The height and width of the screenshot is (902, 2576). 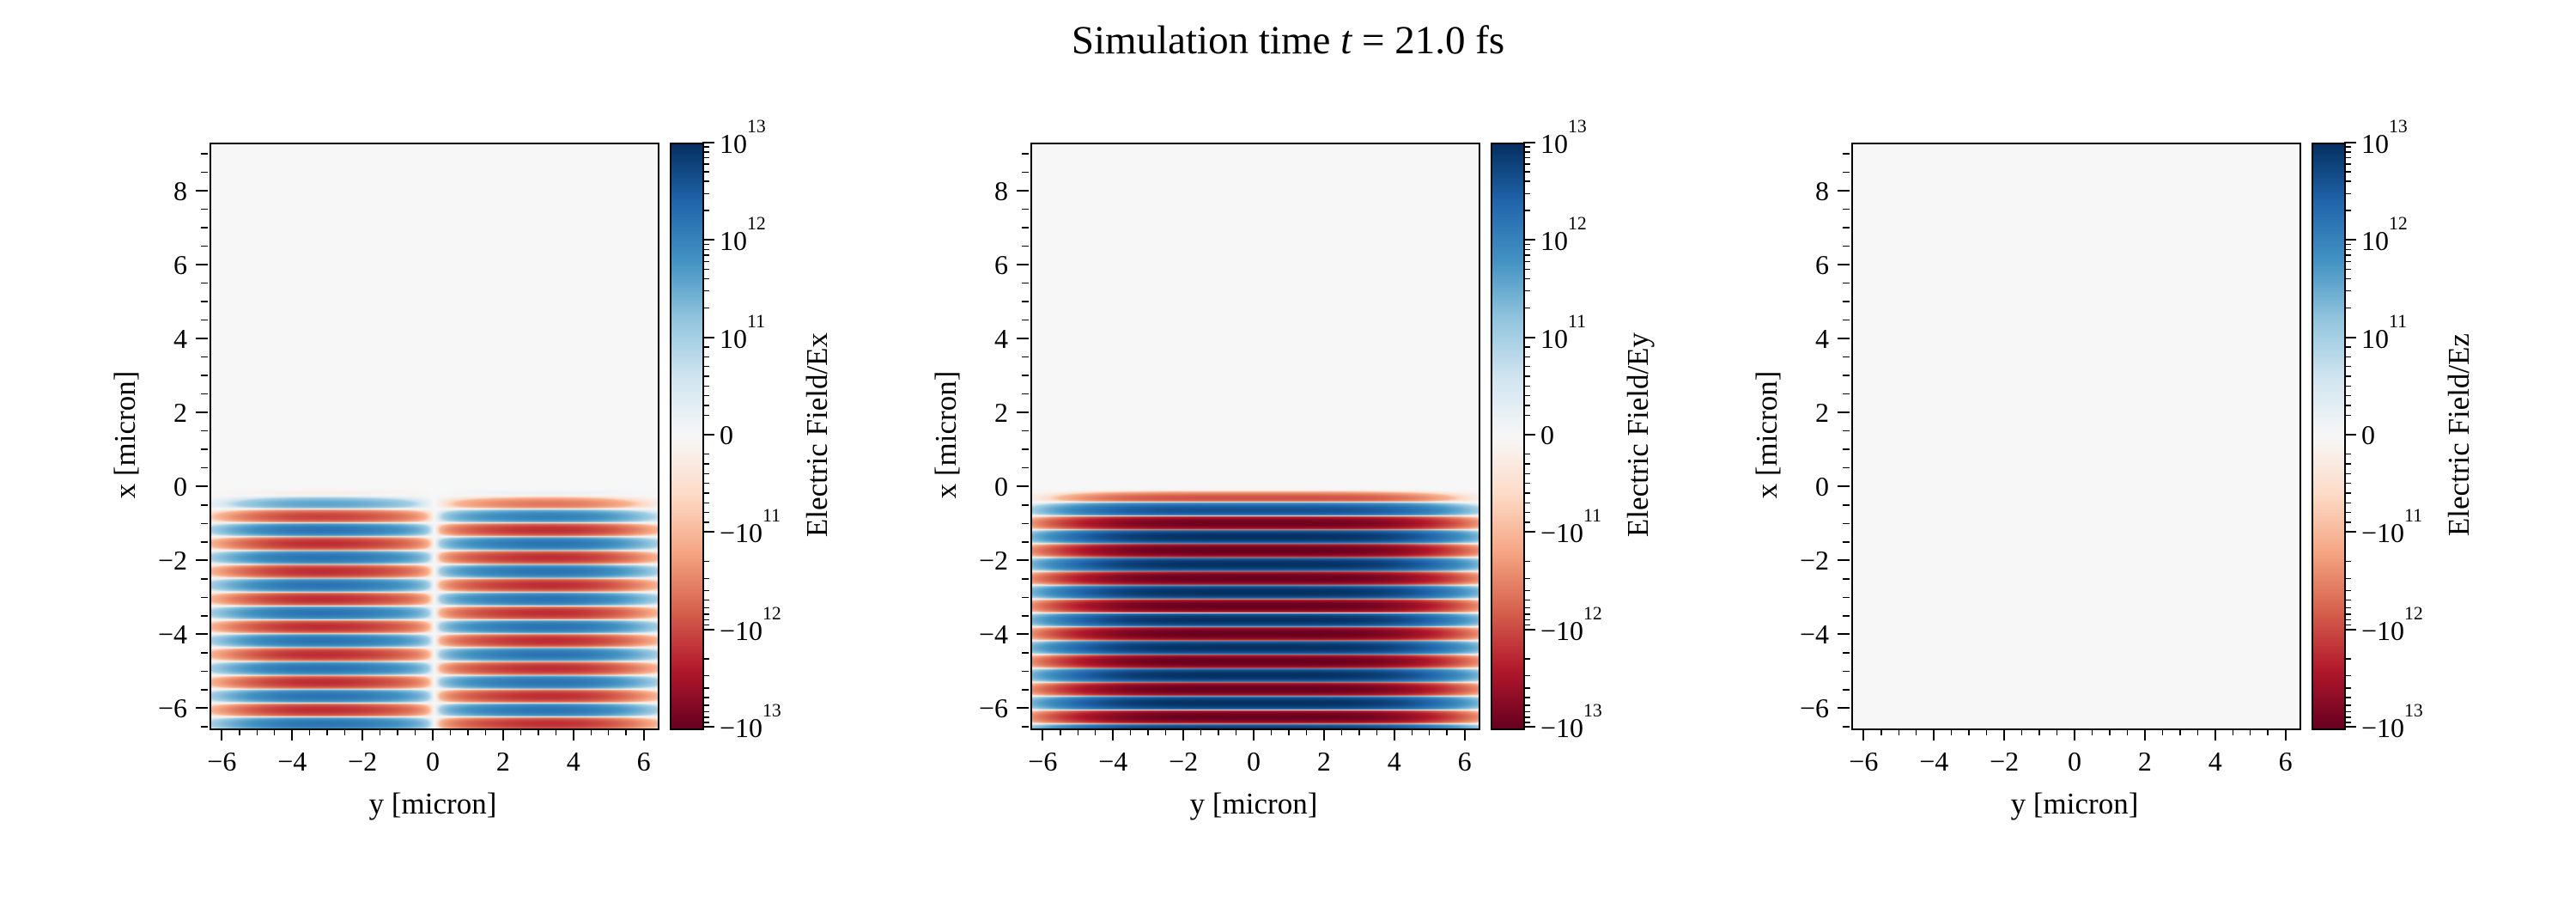 I want to click on colorbar-tick-label: 1011, so click(x=742, y=332).